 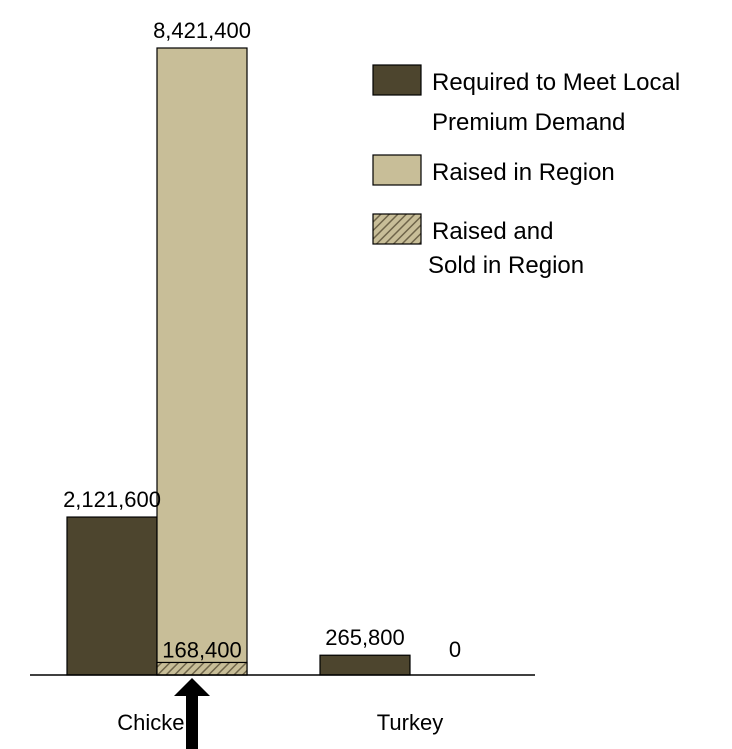 I want to click on legend-label-required-to-meet-local-premium-demand-line-1: Required to Meet Local, so click(x=556, y=82).